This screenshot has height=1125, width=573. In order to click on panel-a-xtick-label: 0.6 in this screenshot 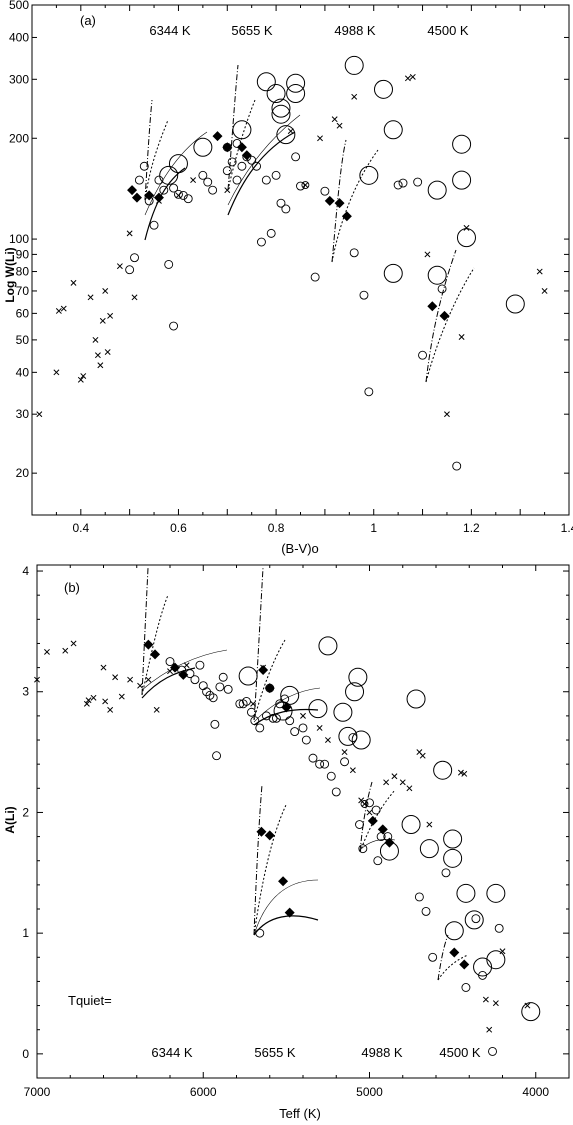, I will do `click(178, 528)`.